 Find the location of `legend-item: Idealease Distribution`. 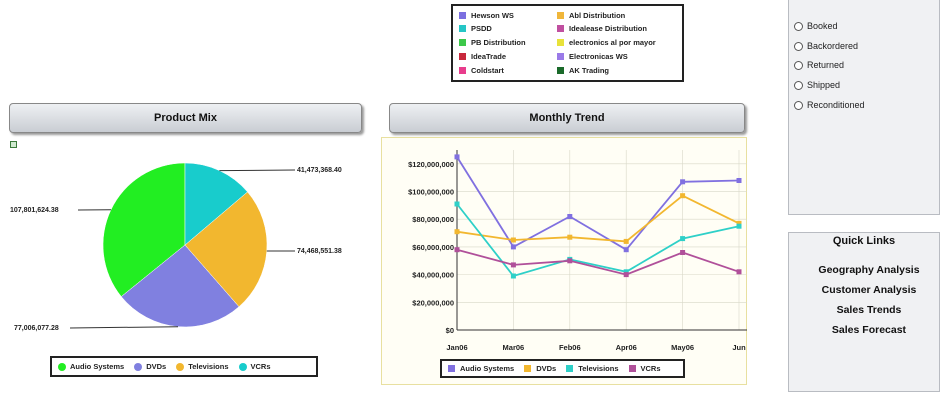

legend-item: Idealease Distribution is located at coordinates (622, 29).